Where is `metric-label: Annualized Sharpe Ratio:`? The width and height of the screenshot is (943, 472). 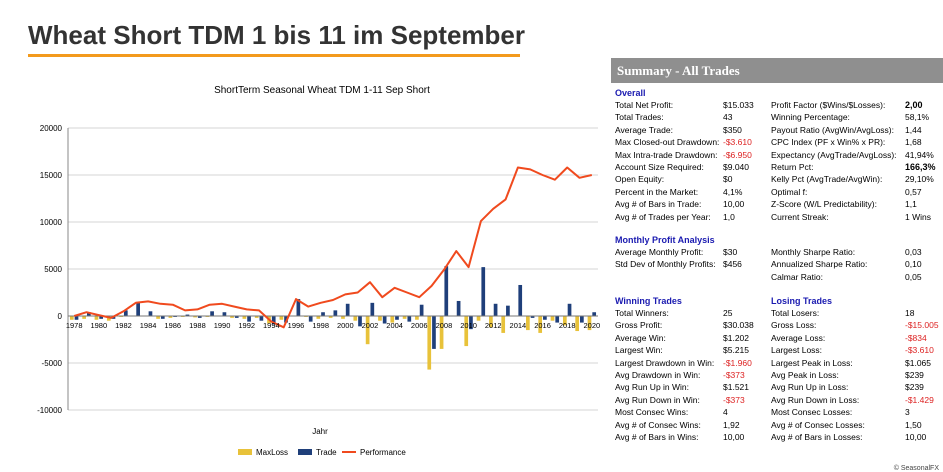
metric-label: Annualized Sharpe Ratio: is located at coordinates (819, 264).